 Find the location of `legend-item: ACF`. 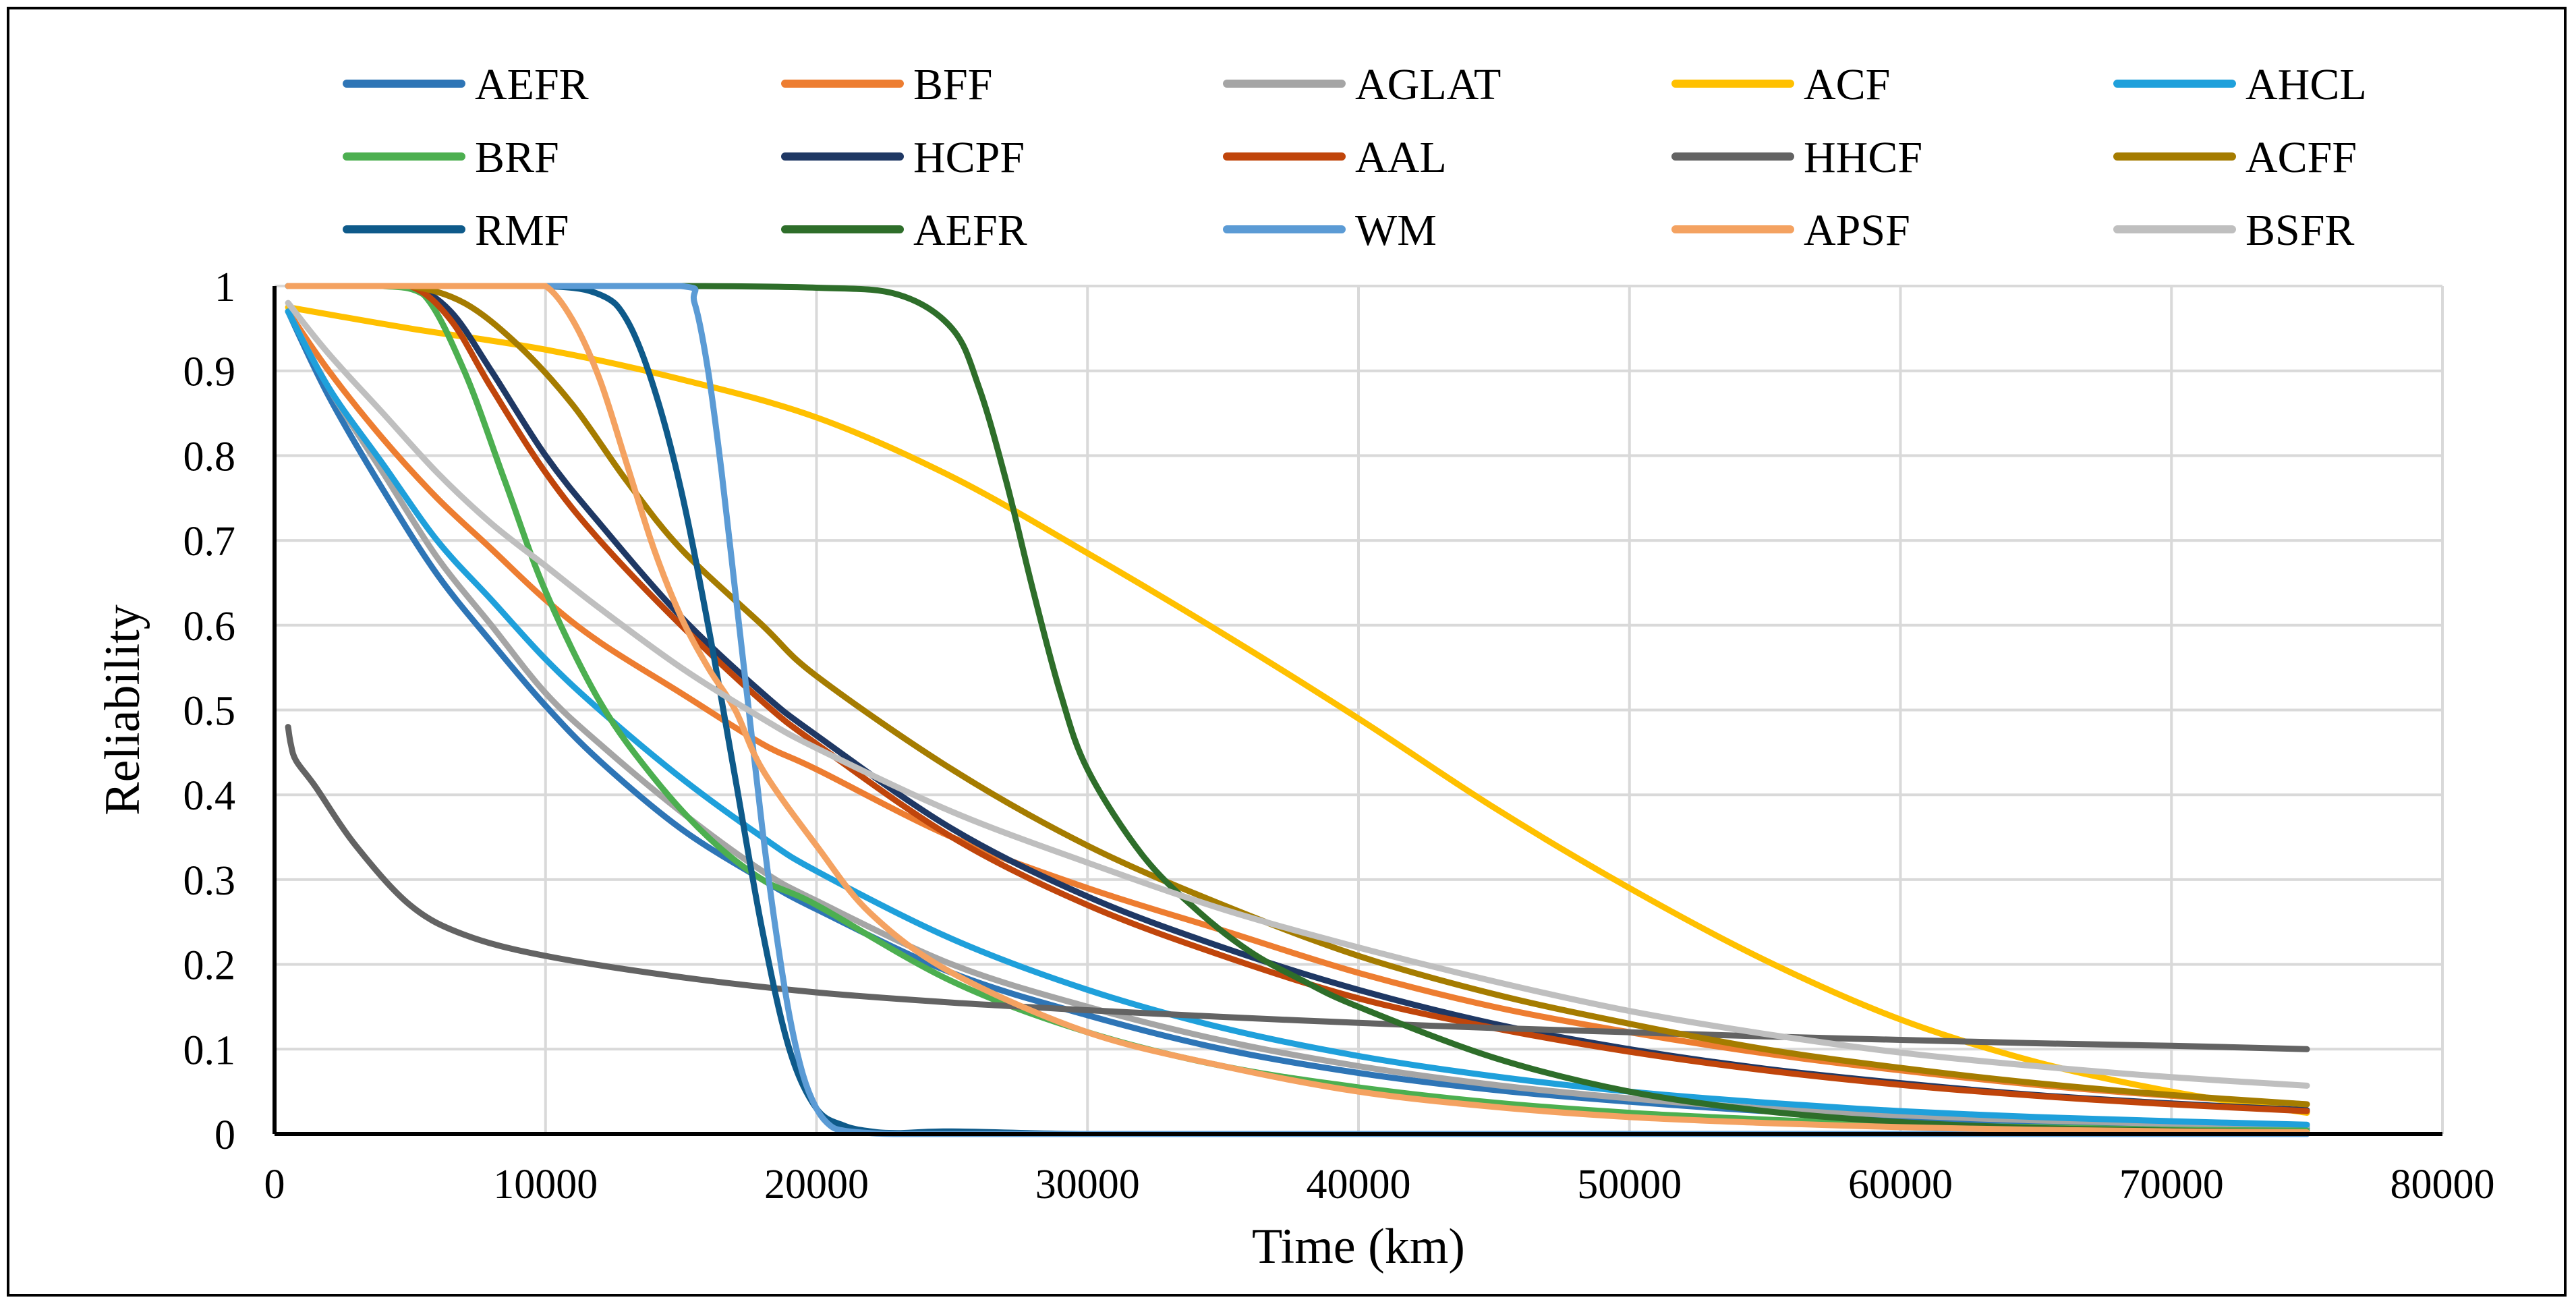

legend-item: ACF is located at coordinates (1780, 84).